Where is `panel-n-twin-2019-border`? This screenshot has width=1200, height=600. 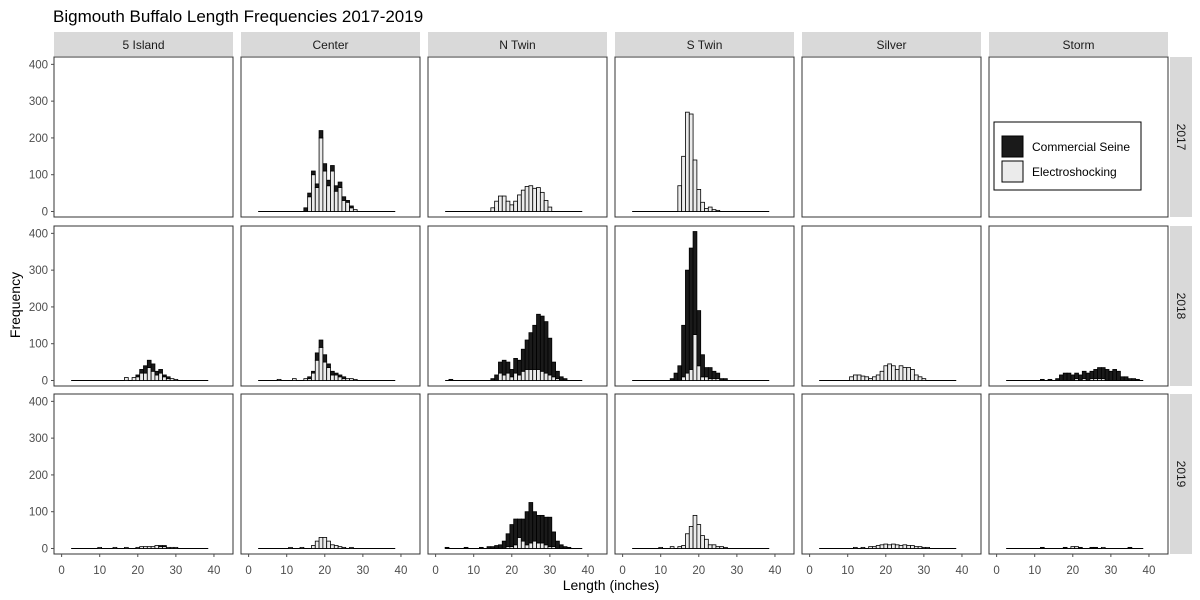 panel-n-twin-2019-border is located at coordinates (517, 474).